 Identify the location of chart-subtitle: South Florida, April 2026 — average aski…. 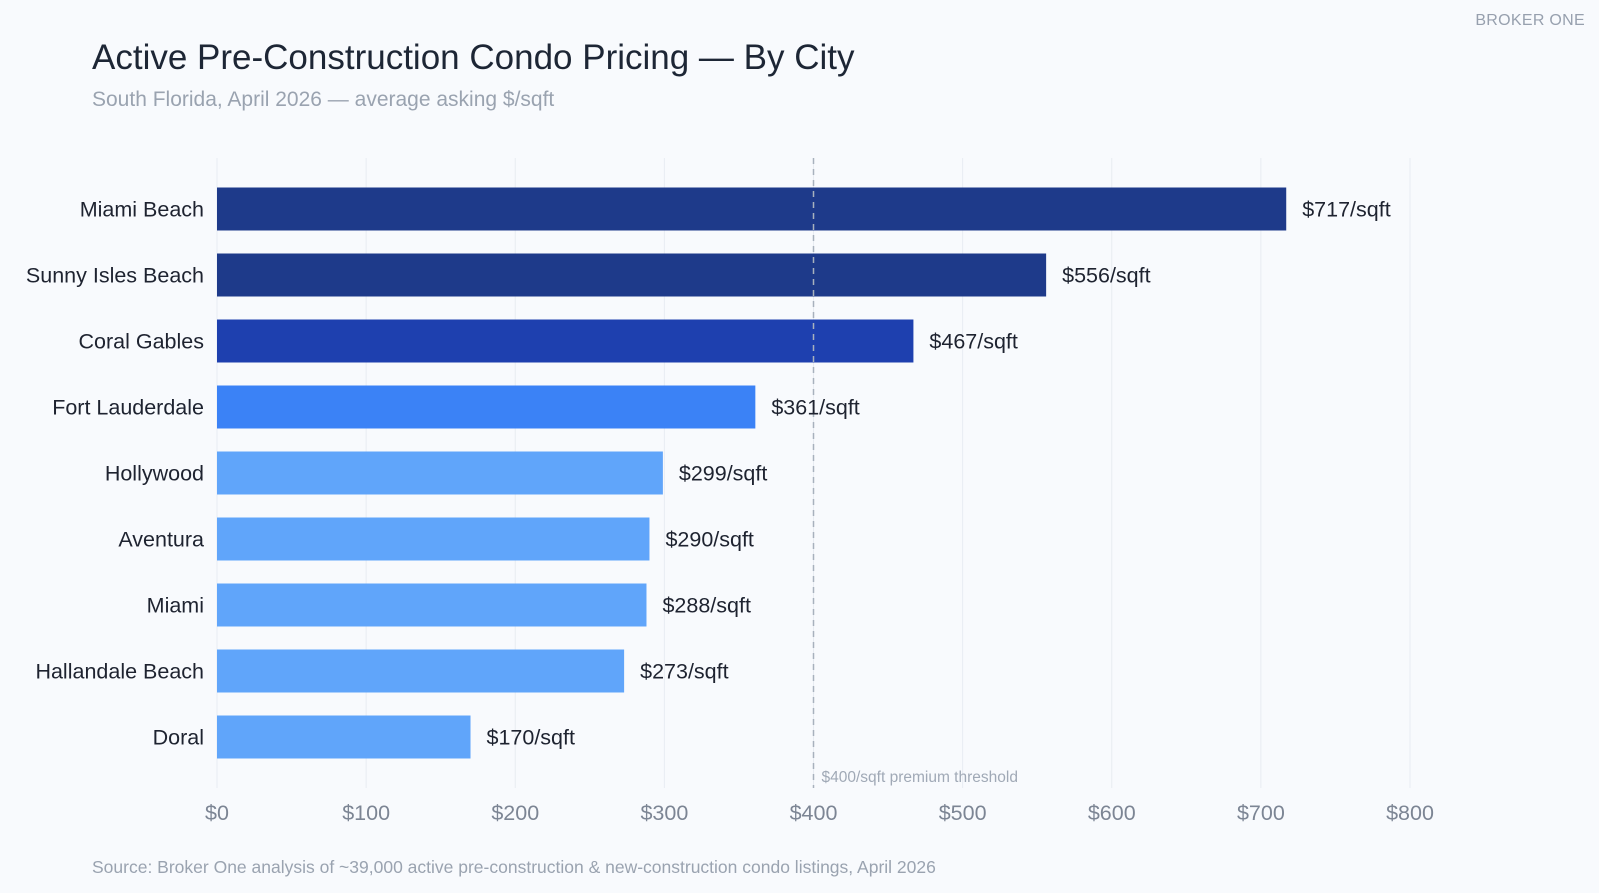
(323, 99).